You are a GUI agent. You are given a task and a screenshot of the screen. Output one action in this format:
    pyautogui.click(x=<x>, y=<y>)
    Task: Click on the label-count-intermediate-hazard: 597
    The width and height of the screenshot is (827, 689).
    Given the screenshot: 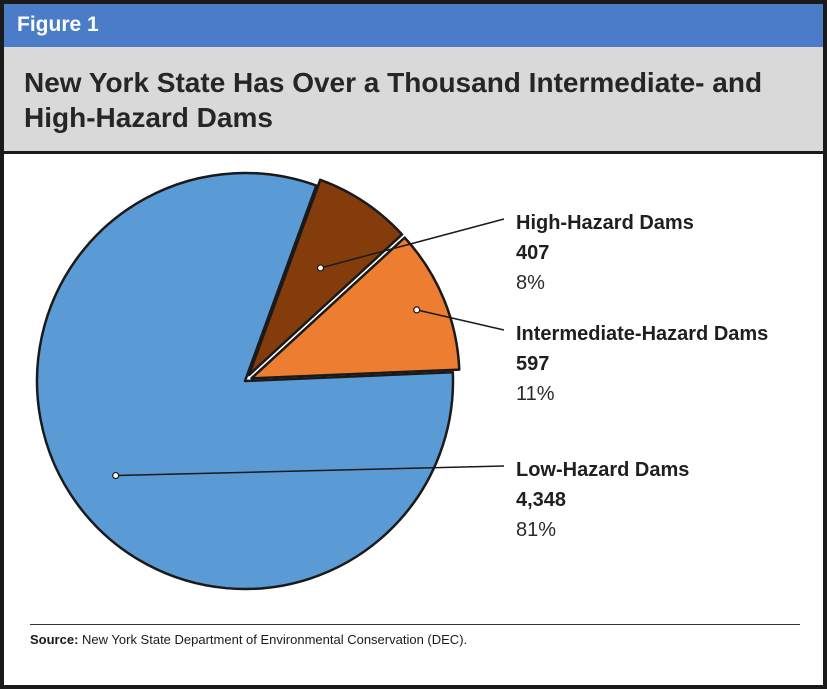 What is the action you would take?
    pyautogui.click(x=532, y=364)
    